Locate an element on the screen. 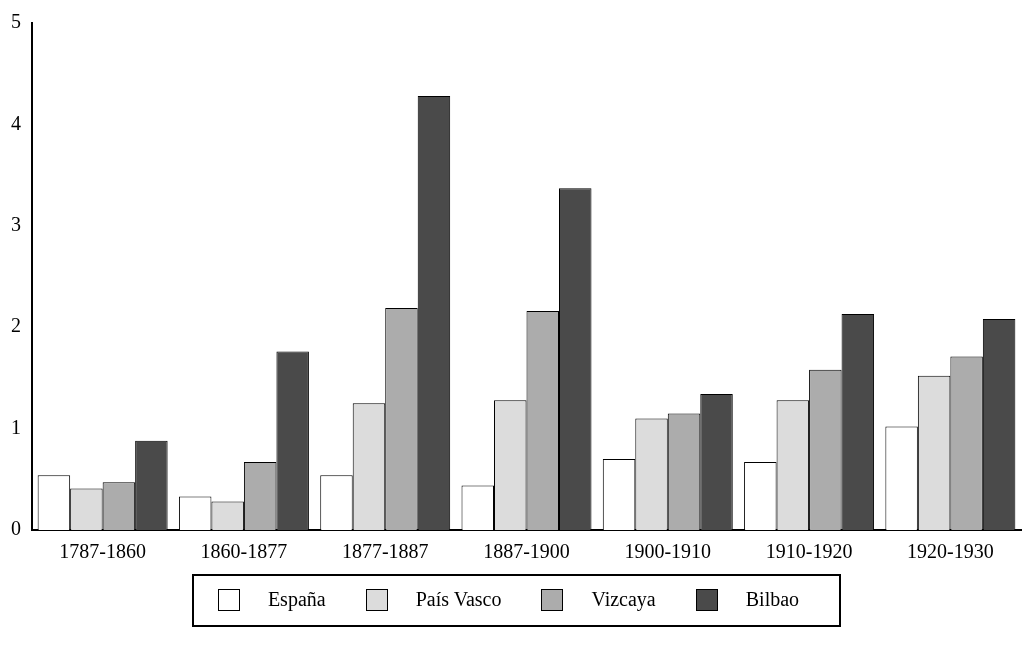  y-tick-label: 3 is located at coordinates (16, 224).